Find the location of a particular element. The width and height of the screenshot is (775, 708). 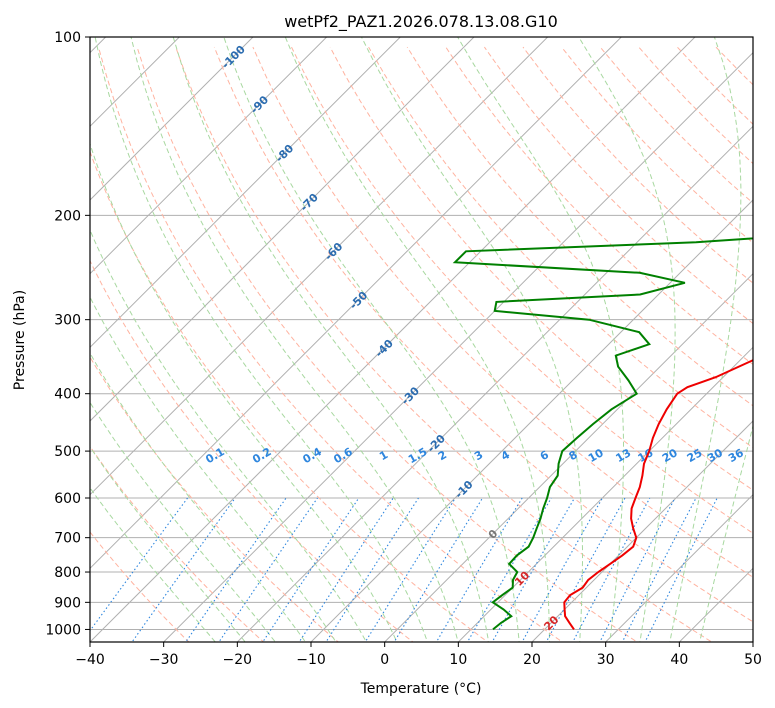

x-tick-label: 10 is located at coordinates (458, 660).